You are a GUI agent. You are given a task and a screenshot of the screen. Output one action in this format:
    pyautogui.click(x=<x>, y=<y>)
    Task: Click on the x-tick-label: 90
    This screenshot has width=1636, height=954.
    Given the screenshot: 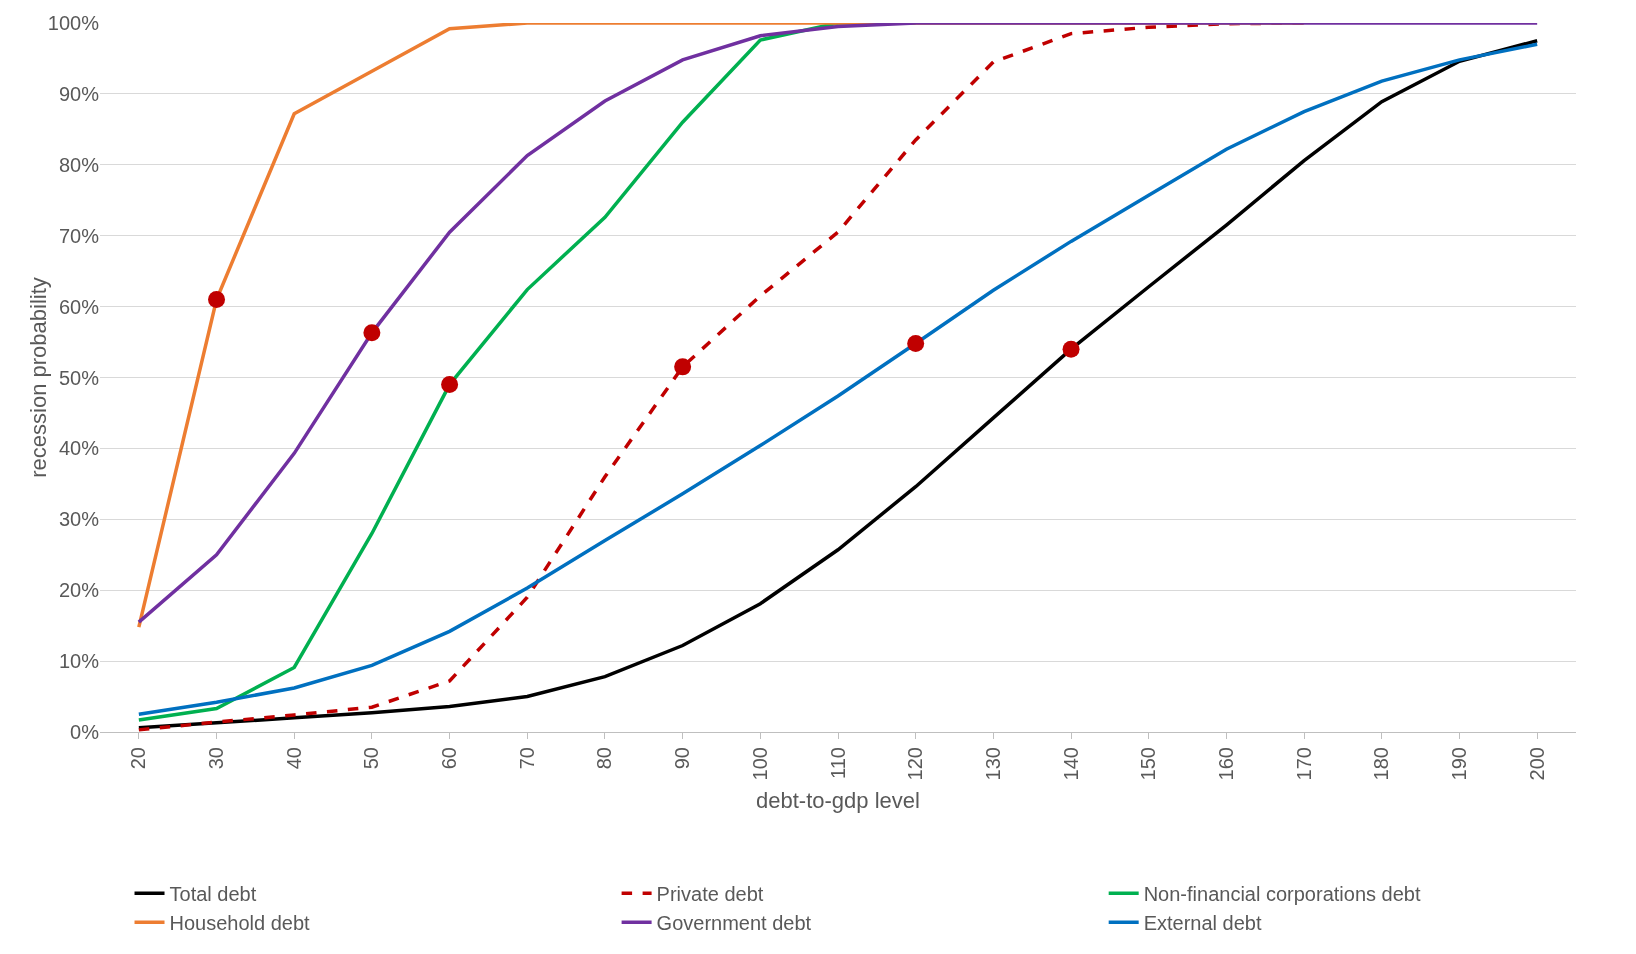 What is the action you would take?
    pyautogui.click(x=682, y=758)
    